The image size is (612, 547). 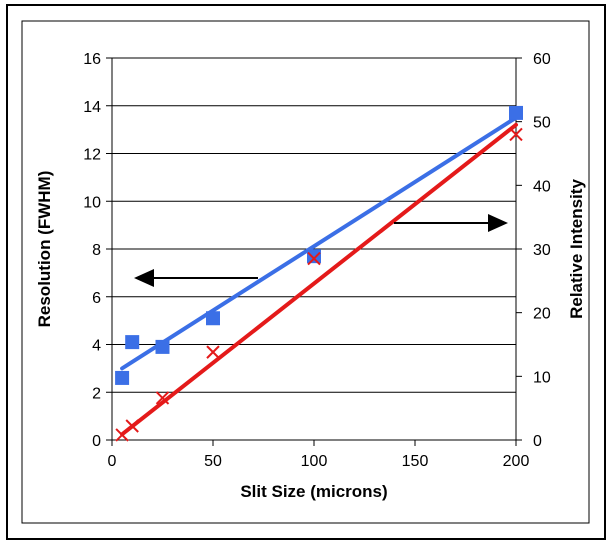 What do you see at coordinates (542, 59) in the screenshot?
I see `y2-tick-label: 60` at bounding box center [542, 59].